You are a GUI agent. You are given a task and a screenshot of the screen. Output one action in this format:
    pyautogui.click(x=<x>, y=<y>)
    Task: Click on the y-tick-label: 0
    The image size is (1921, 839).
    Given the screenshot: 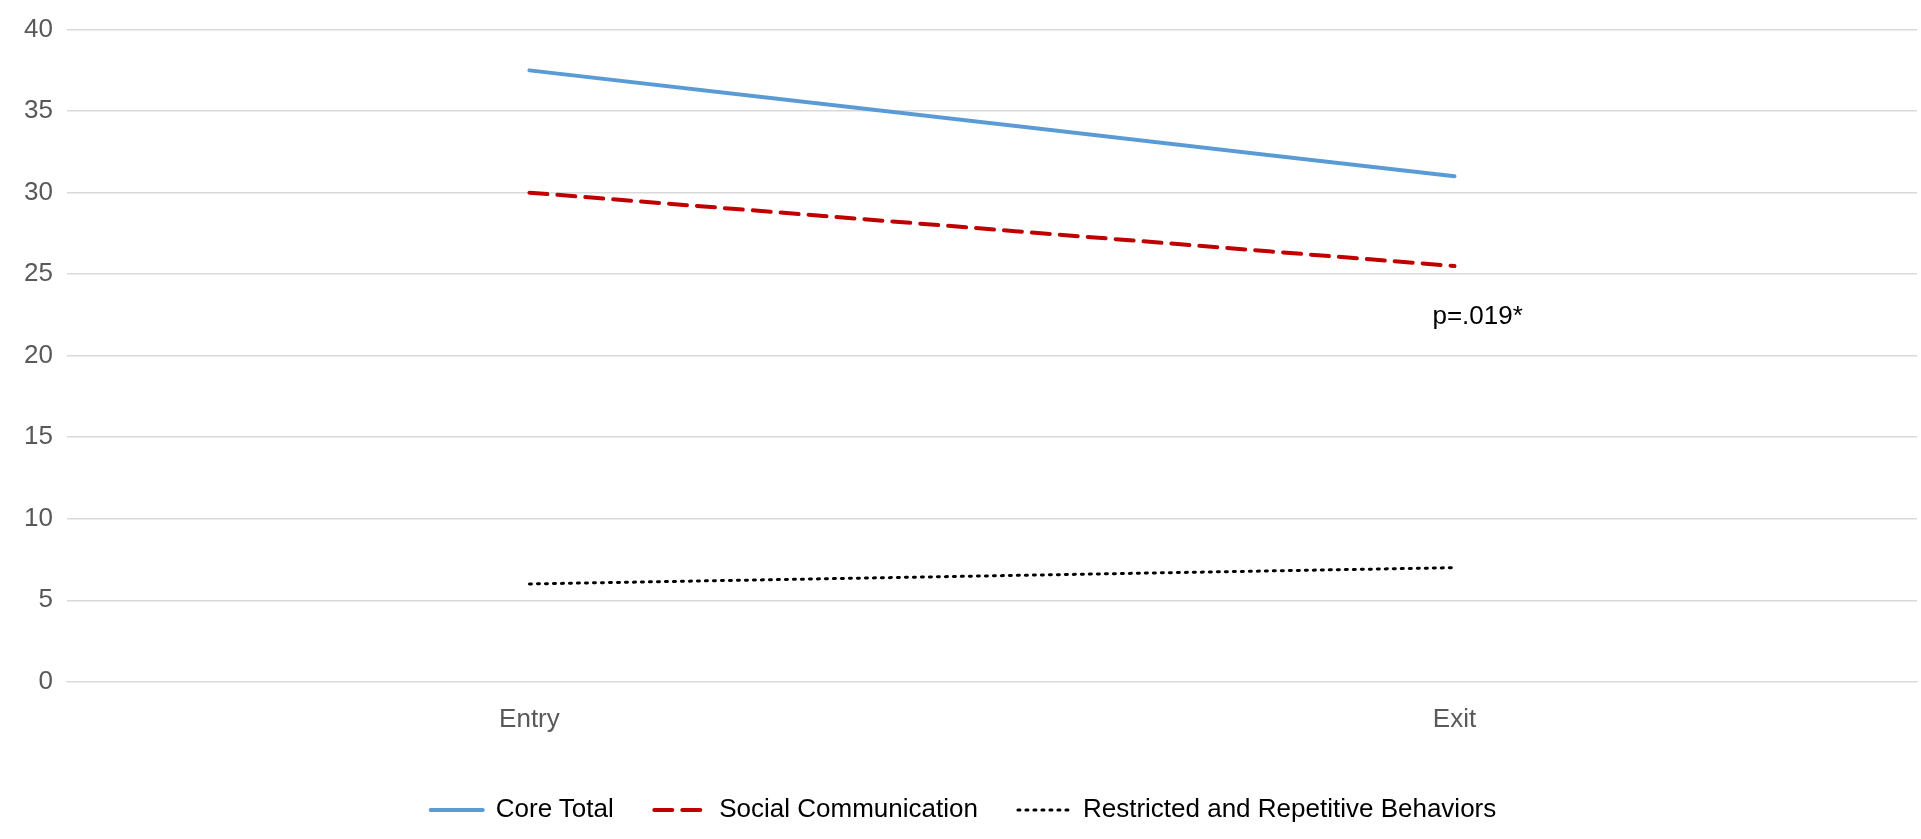 What is the action you would take?
    pyautogui.click(x=45, y=679)
    